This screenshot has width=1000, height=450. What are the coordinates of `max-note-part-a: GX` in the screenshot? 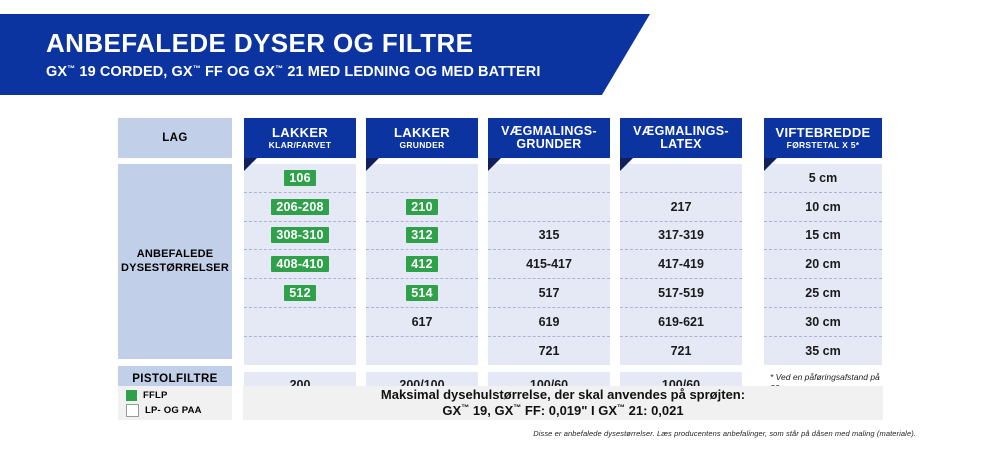 It's located at (452, 410).